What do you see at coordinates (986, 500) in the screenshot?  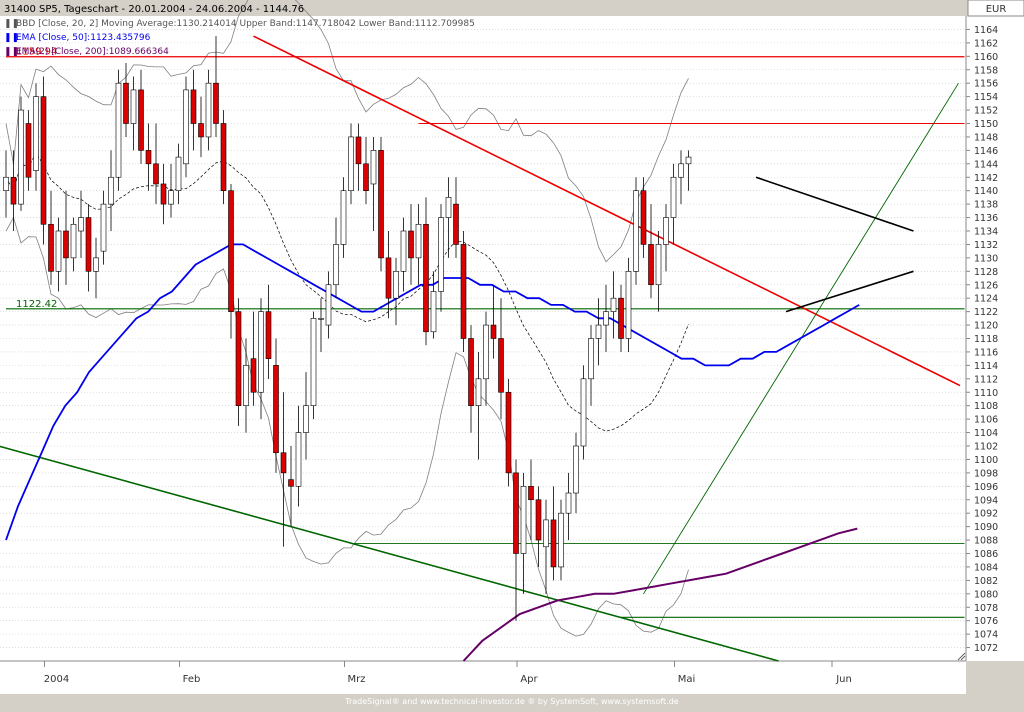 I see `y-tick-label: 1094` at bounding box center [986, 500].